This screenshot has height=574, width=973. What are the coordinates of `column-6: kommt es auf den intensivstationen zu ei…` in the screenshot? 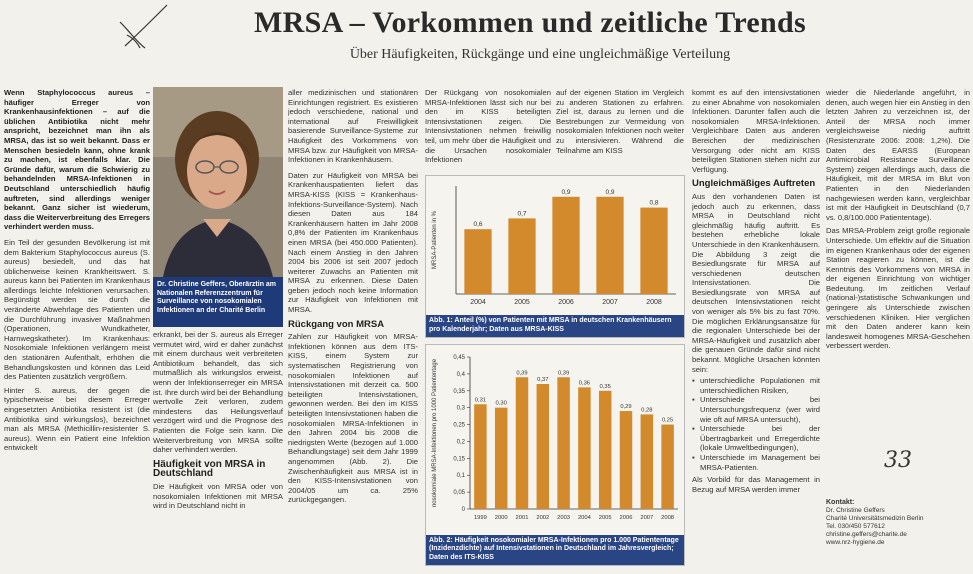 It's located at (756, 330).